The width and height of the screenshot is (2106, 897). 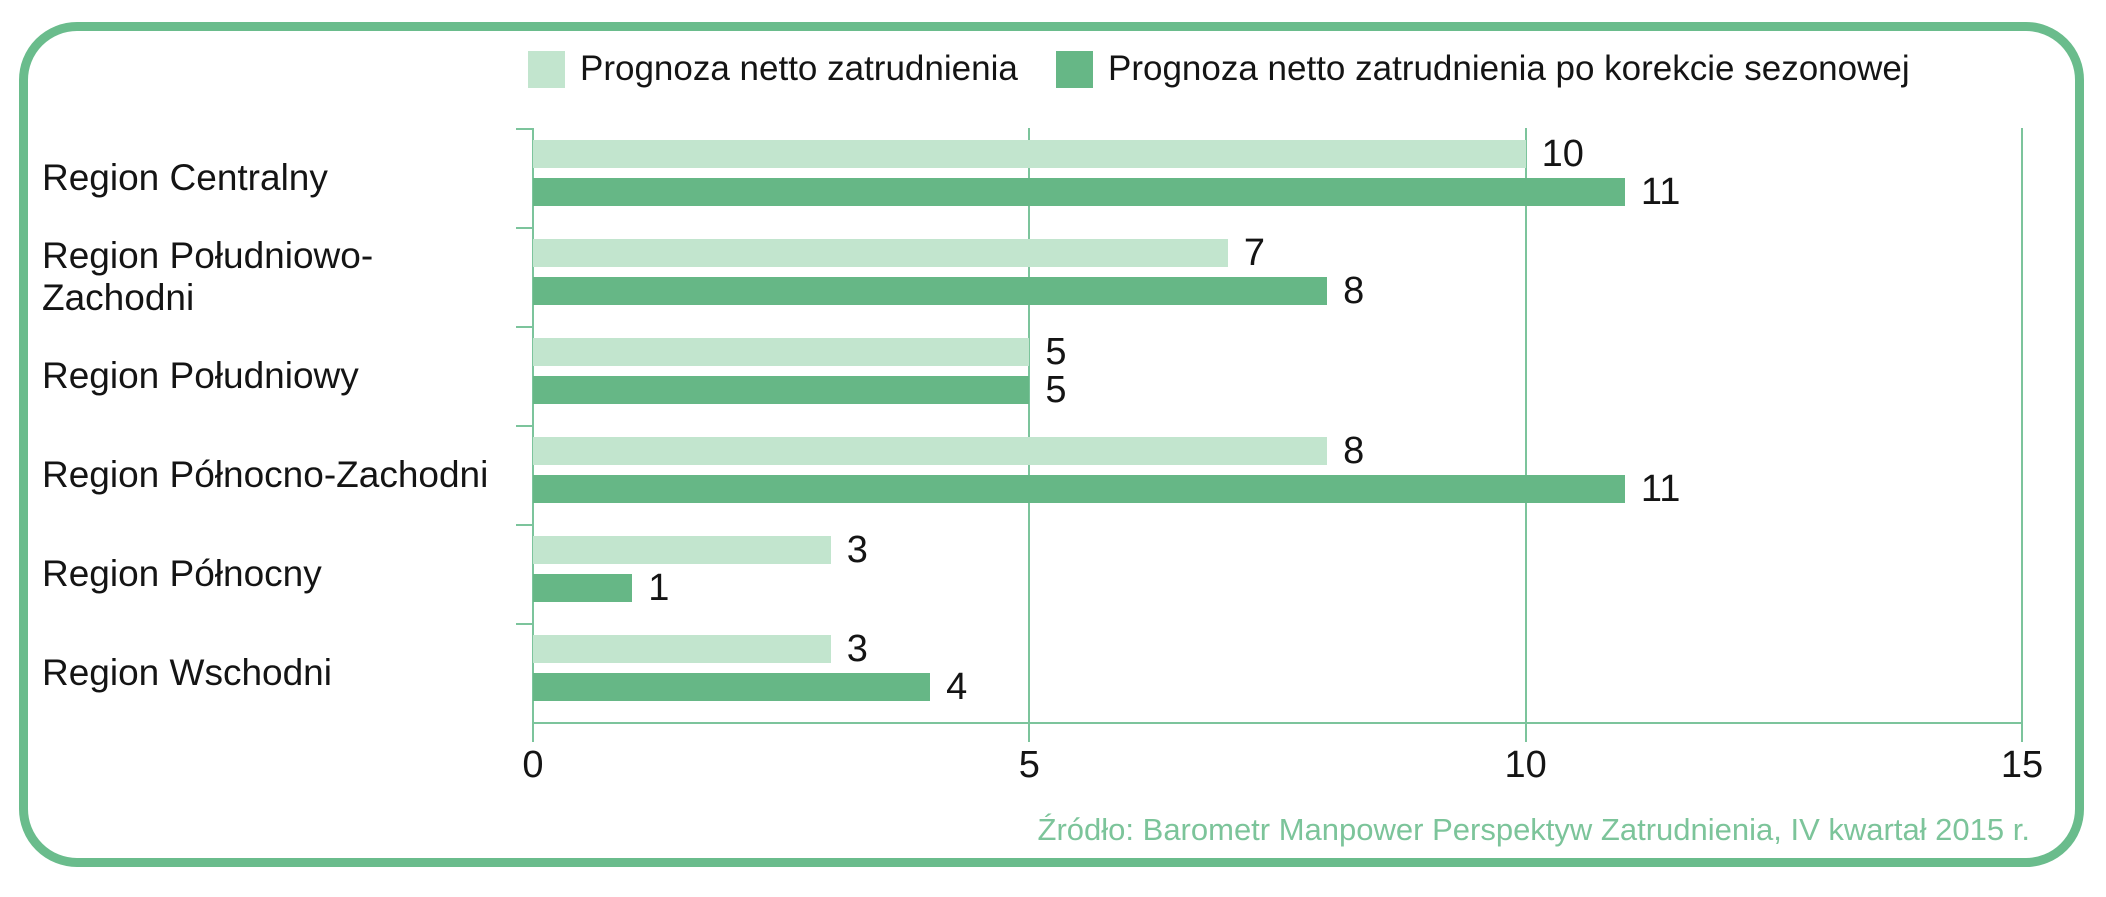 I want to click on category-label: Region Południowy, so click(x=200, y=375).